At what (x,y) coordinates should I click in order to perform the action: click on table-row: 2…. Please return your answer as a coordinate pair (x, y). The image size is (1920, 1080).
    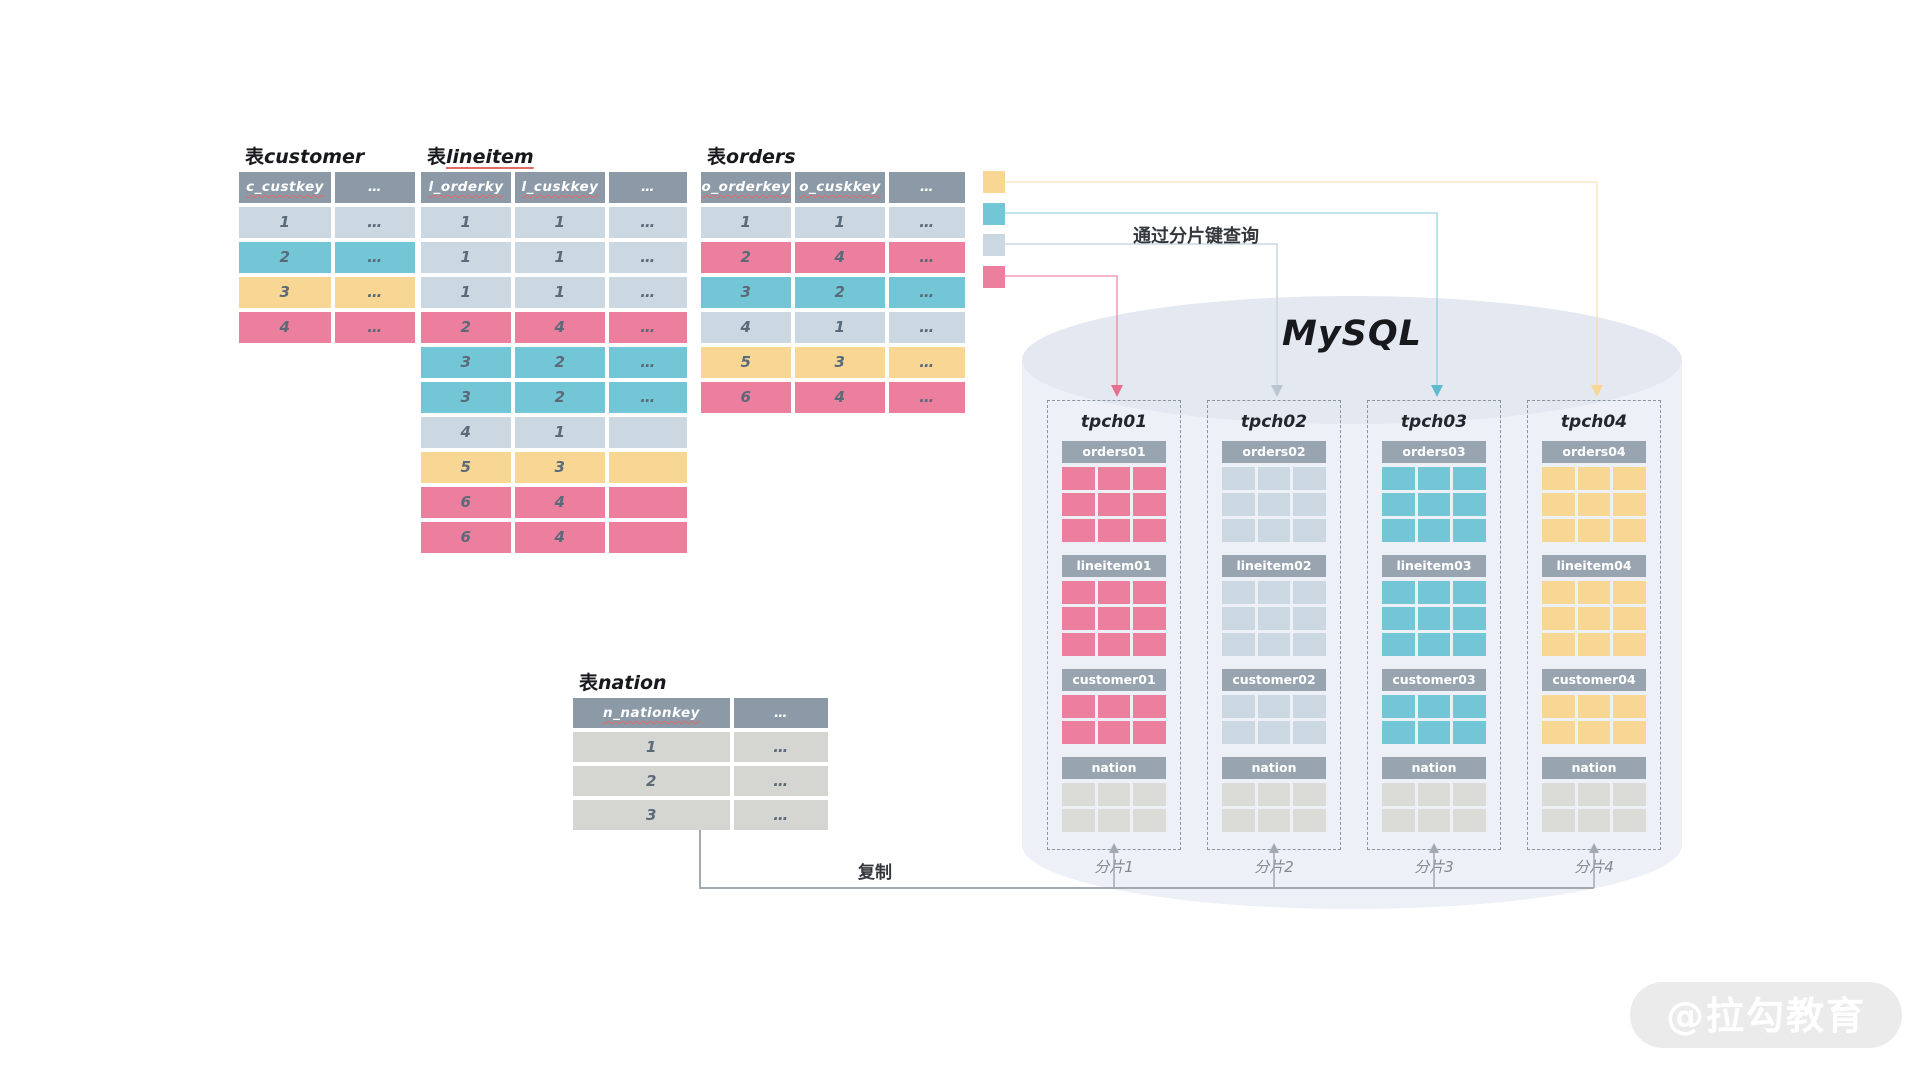
    Looking at the image, I should click on (327, 257).